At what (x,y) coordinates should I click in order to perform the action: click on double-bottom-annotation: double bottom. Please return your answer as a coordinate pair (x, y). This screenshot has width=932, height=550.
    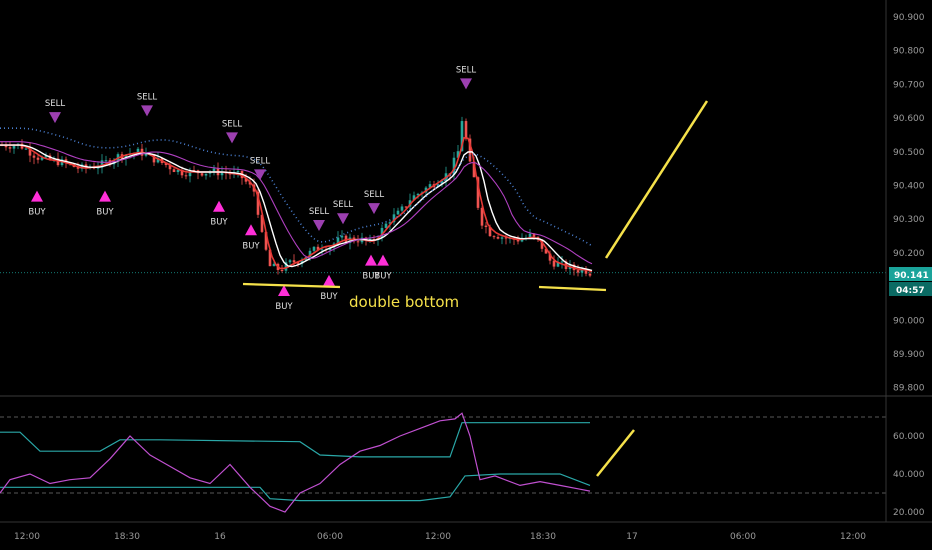
    Looking at the image, I should click on (404, 302).